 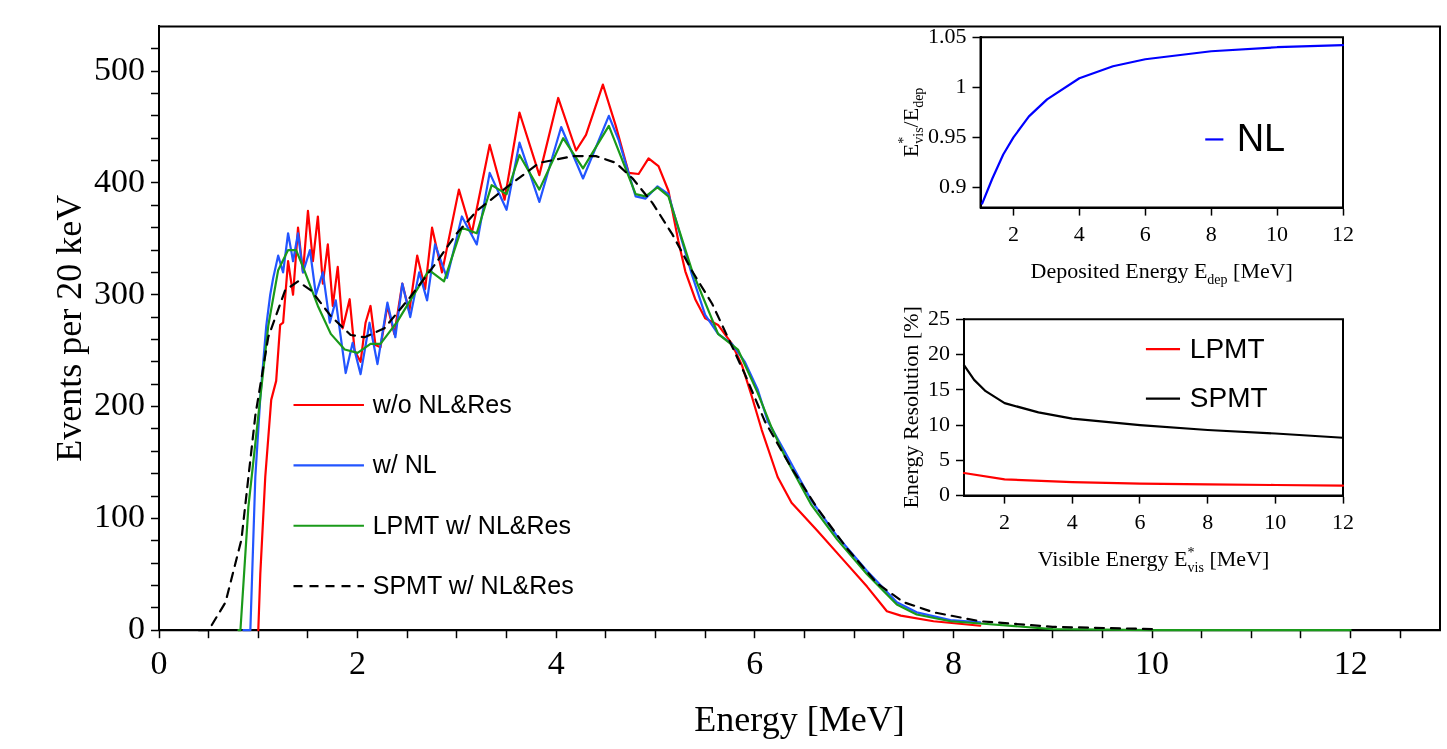 What do you see at coordinates (947, 136) in the screenshot?
I see `y-tick-label: 0.95` at bounding box center [947, 136].